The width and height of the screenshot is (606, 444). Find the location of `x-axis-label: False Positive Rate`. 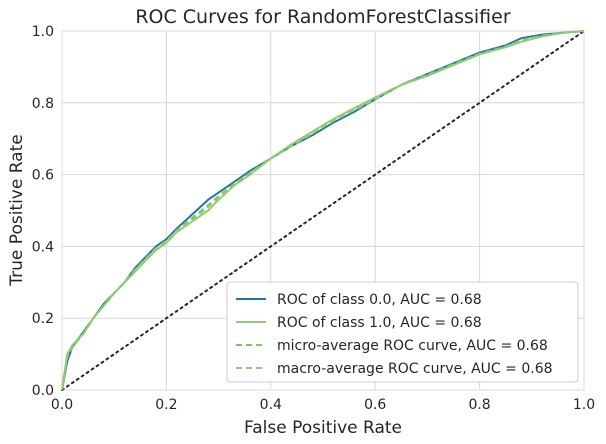

x-axis-label: False Positive Rate is located at coordinates (323, 428).